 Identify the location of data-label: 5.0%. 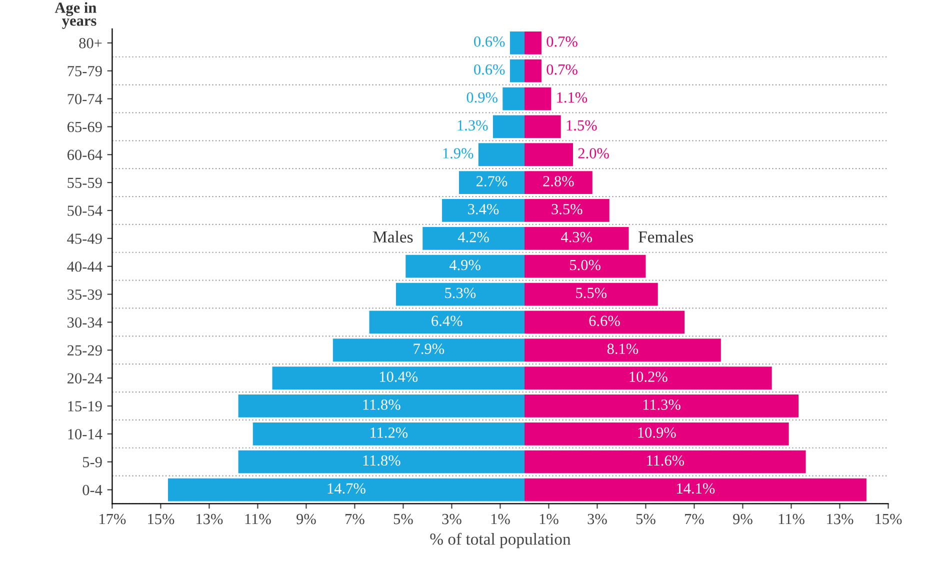
(585, 265).